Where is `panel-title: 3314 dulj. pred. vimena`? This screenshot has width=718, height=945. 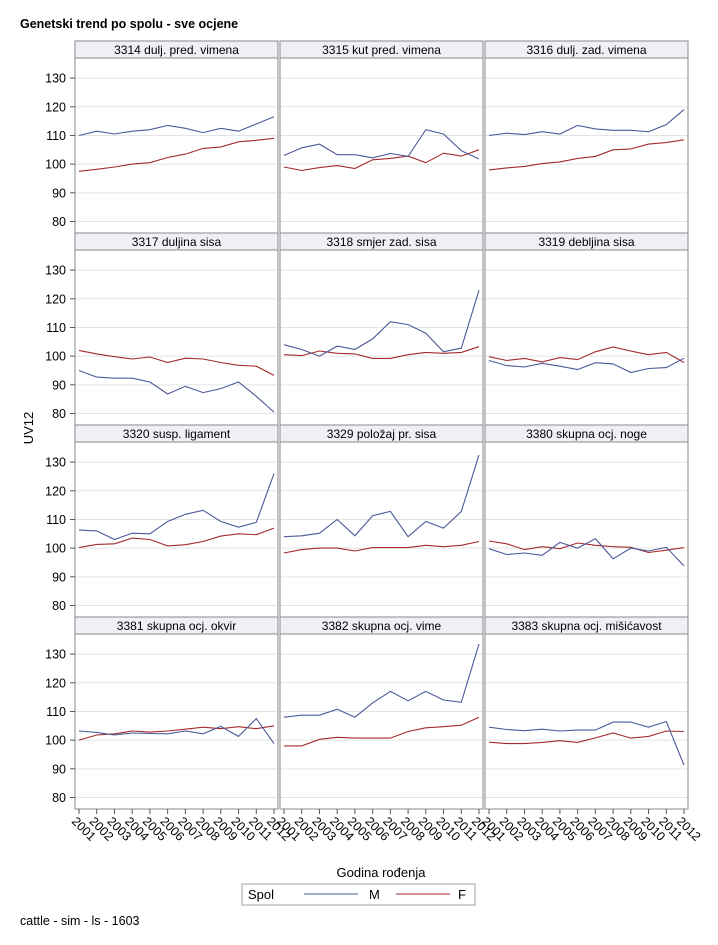 panel-title: 3314 dulj. pred. vimena is located at coordinates (176, 50).